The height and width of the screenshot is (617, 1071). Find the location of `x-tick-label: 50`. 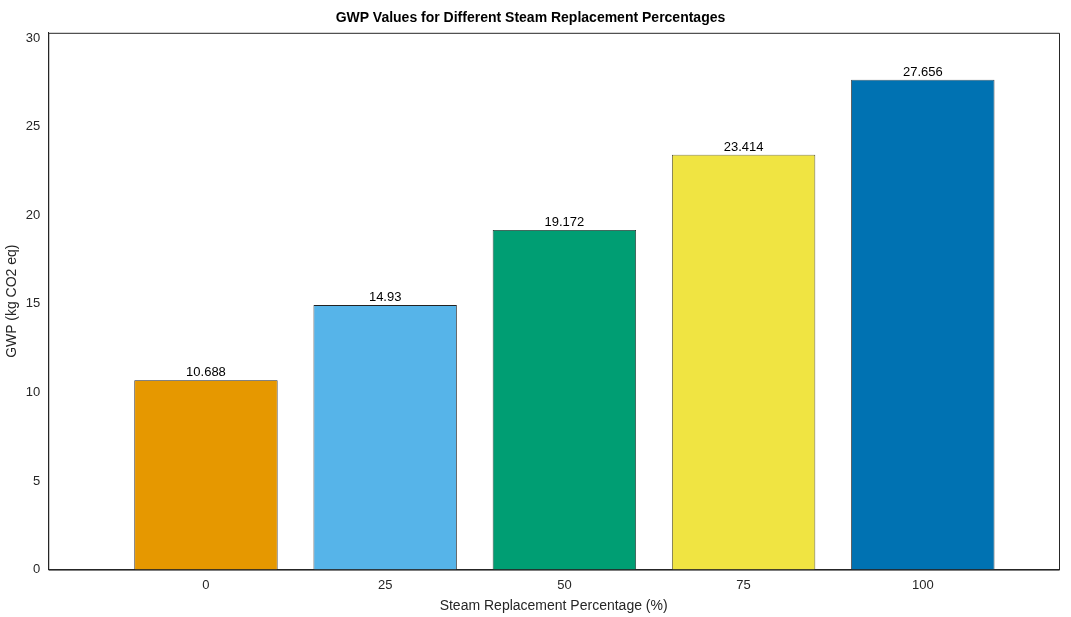

x-tick-label: 50 is located at coordinates (564, 584).